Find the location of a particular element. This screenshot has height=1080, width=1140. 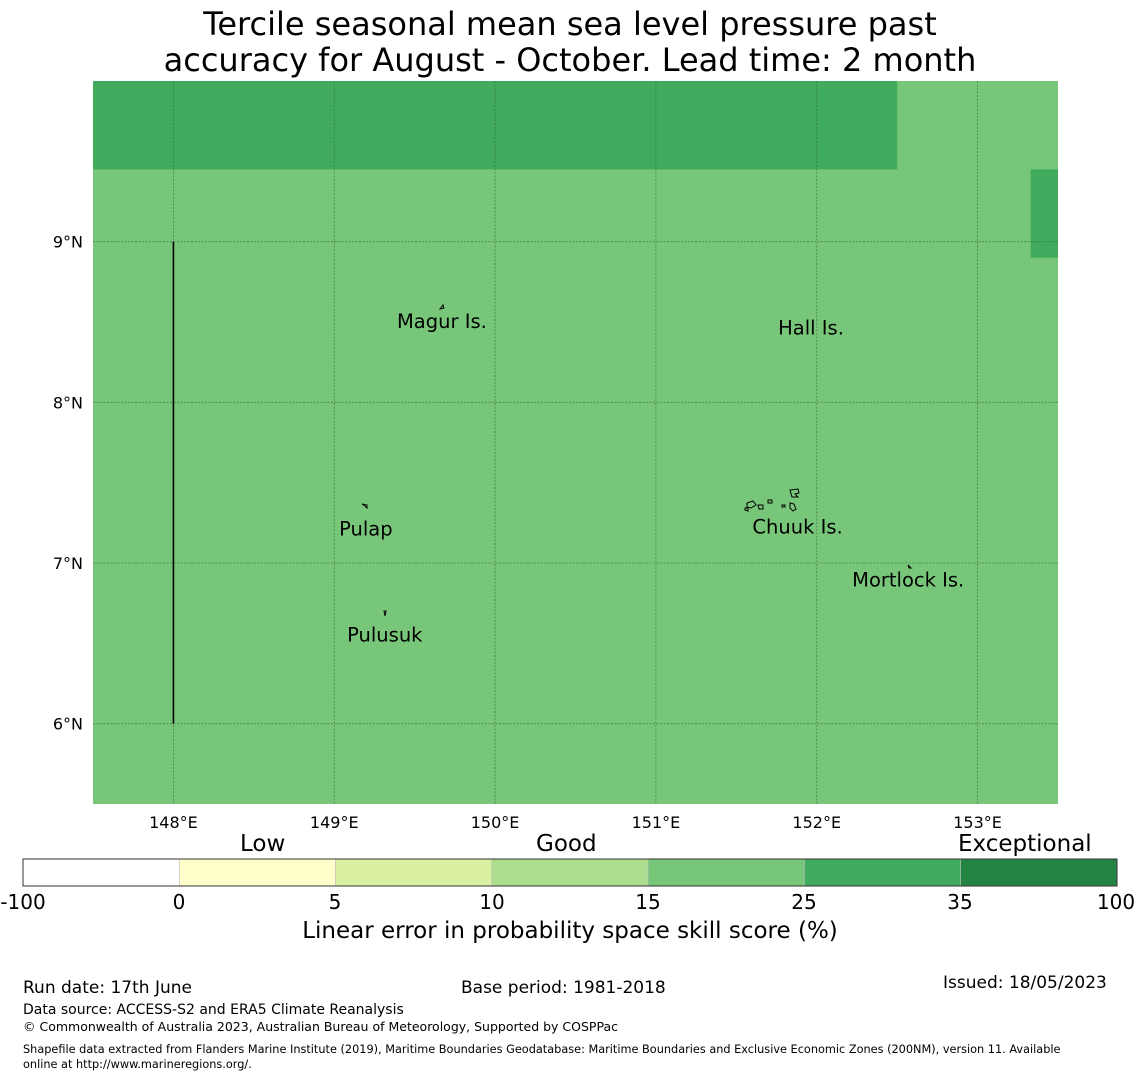

mortlock-island-outline is located at coordinates (910, 566).